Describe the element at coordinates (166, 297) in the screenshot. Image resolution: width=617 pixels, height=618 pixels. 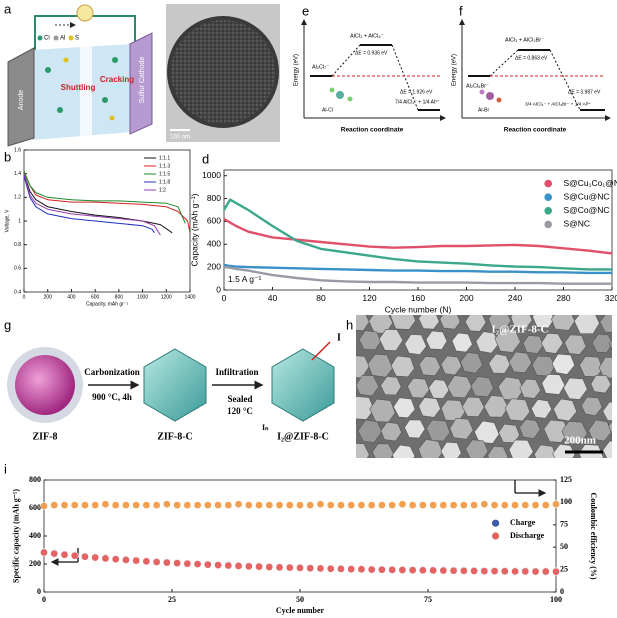
I see `x-tick-label: 1200` at that location.